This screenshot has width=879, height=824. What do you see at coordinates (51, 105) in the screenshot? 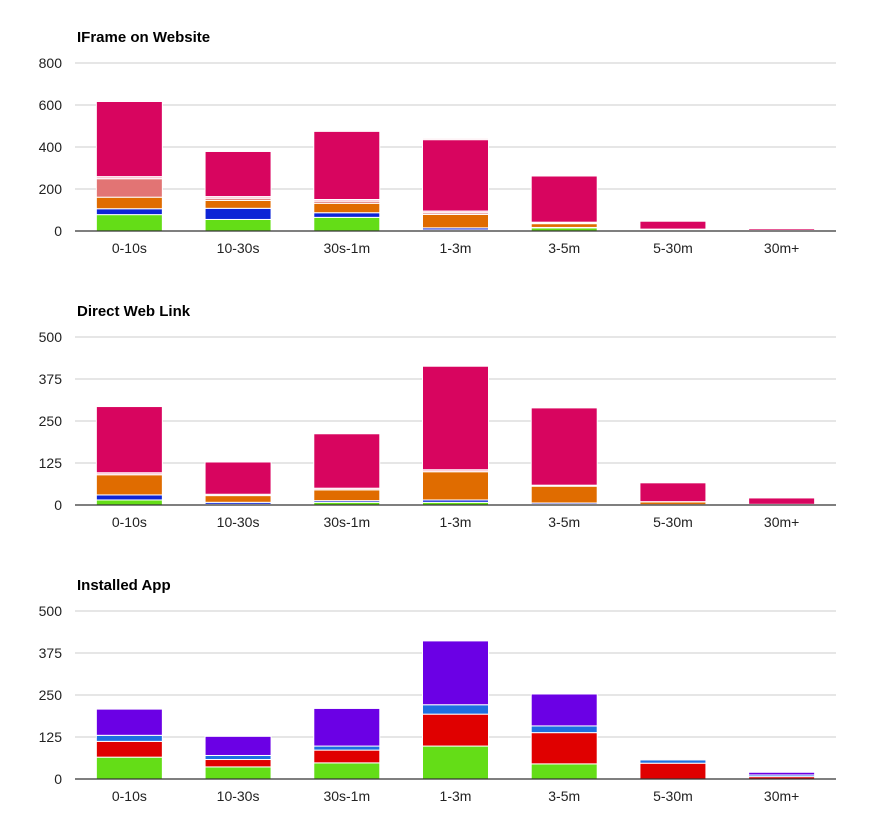
I see `y-tick-label: 600` at bounding box center [51, 105].